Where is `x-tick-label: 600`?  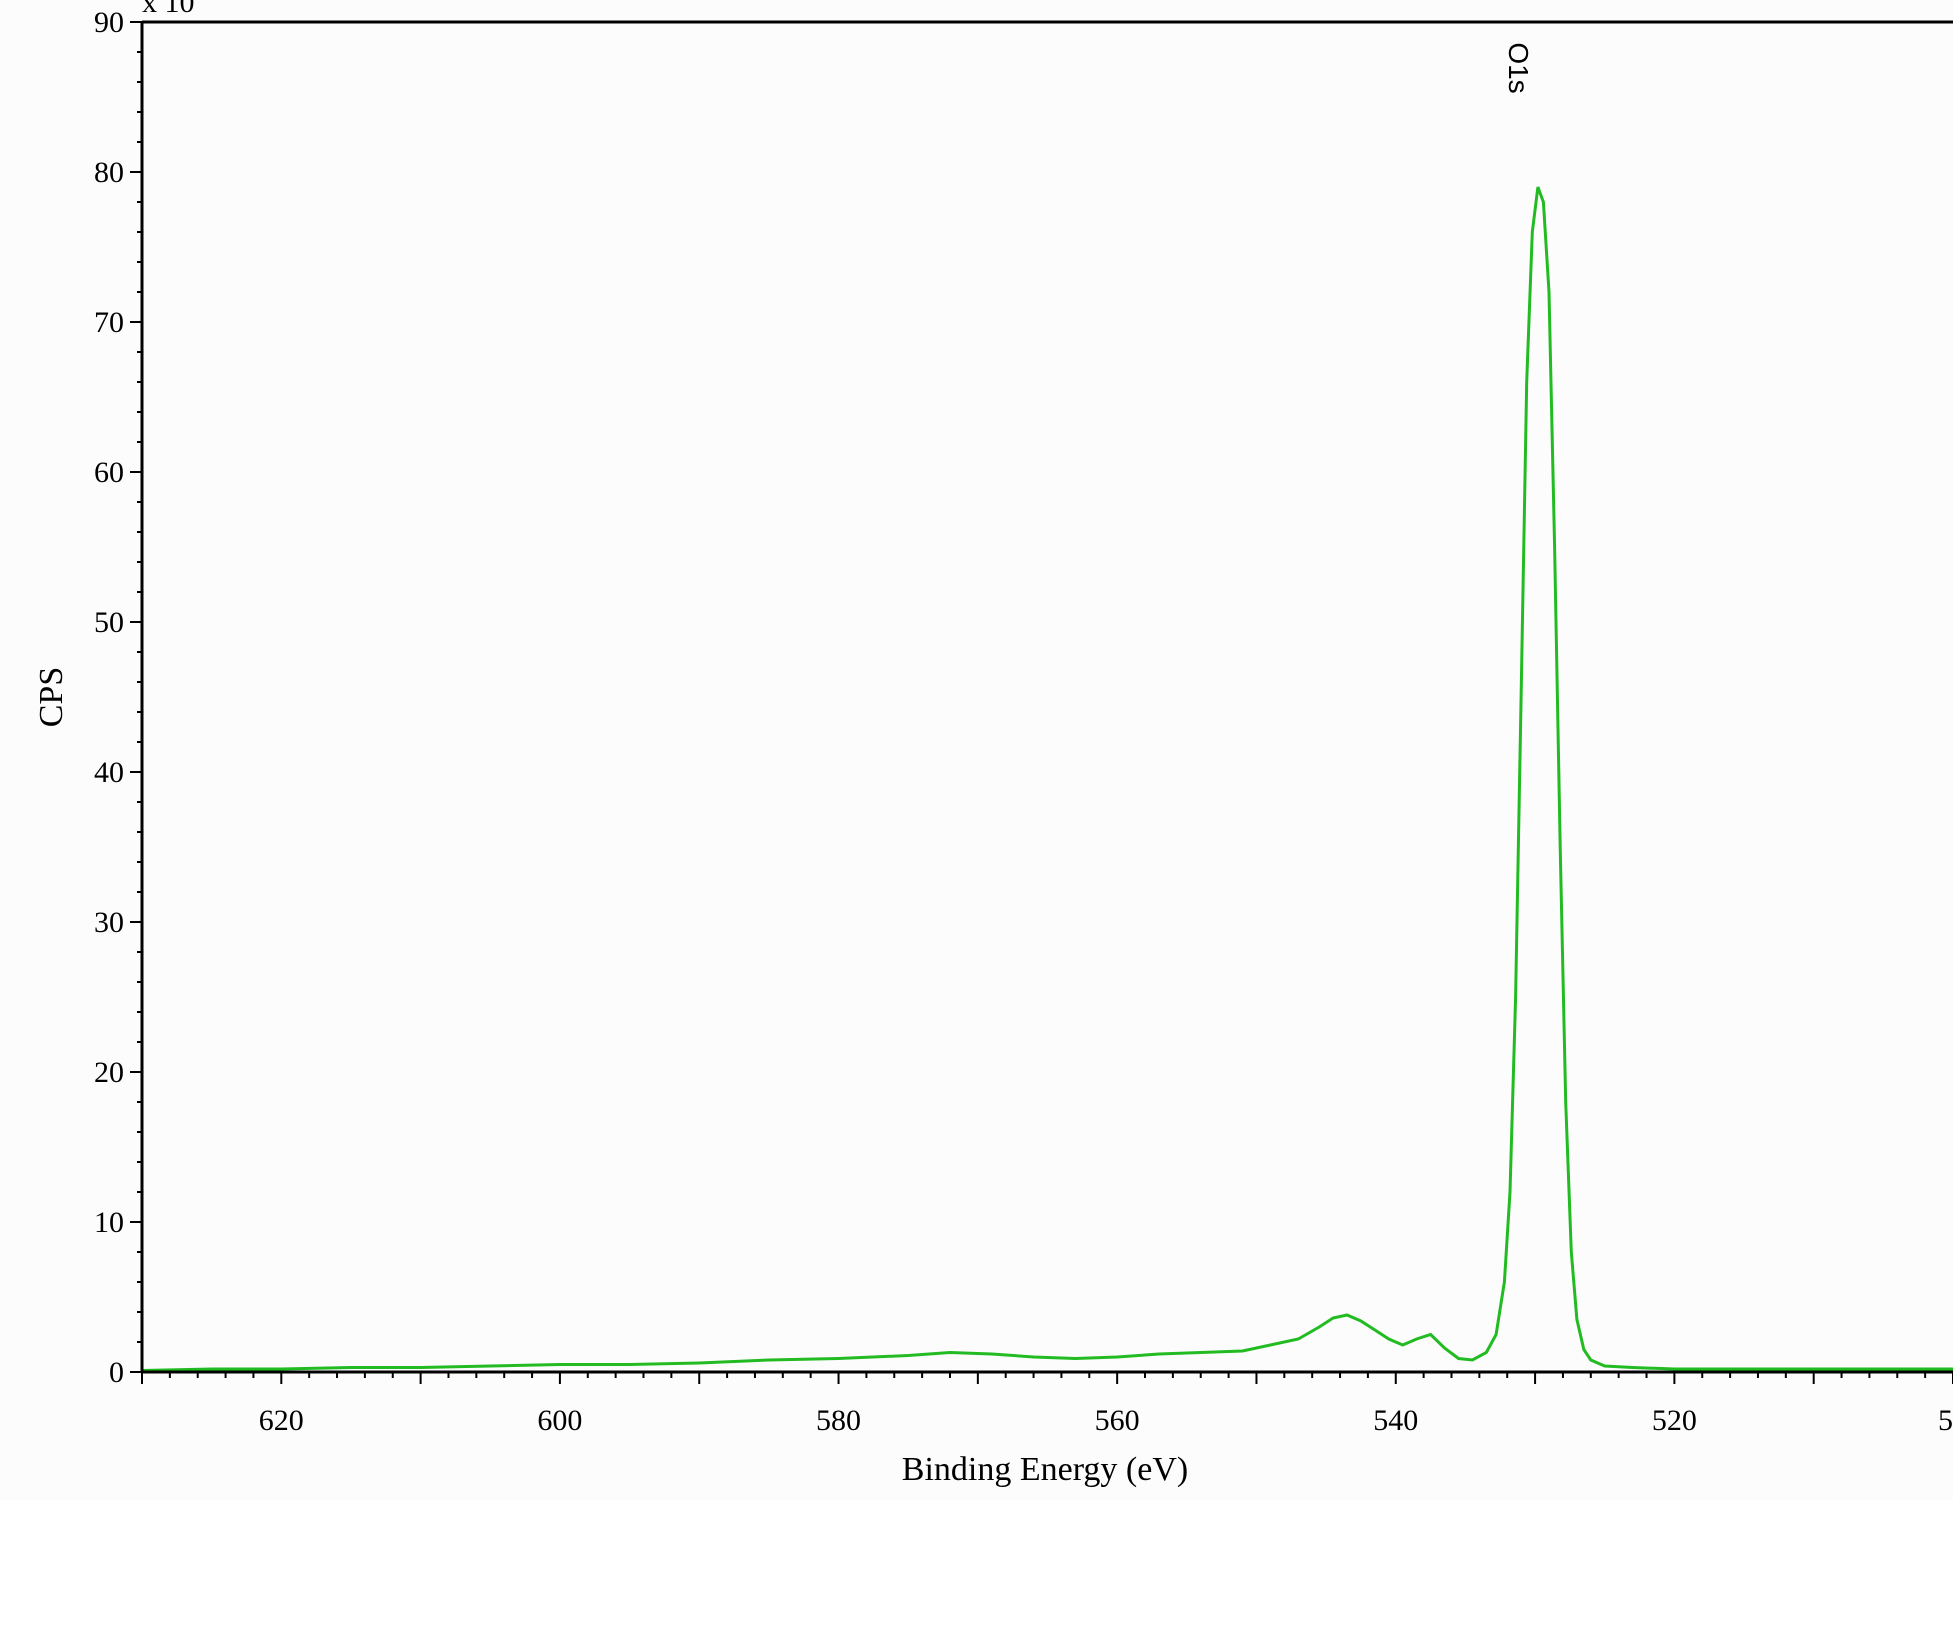
x-tick-label: 600 is located at coordinates (559, 1420).